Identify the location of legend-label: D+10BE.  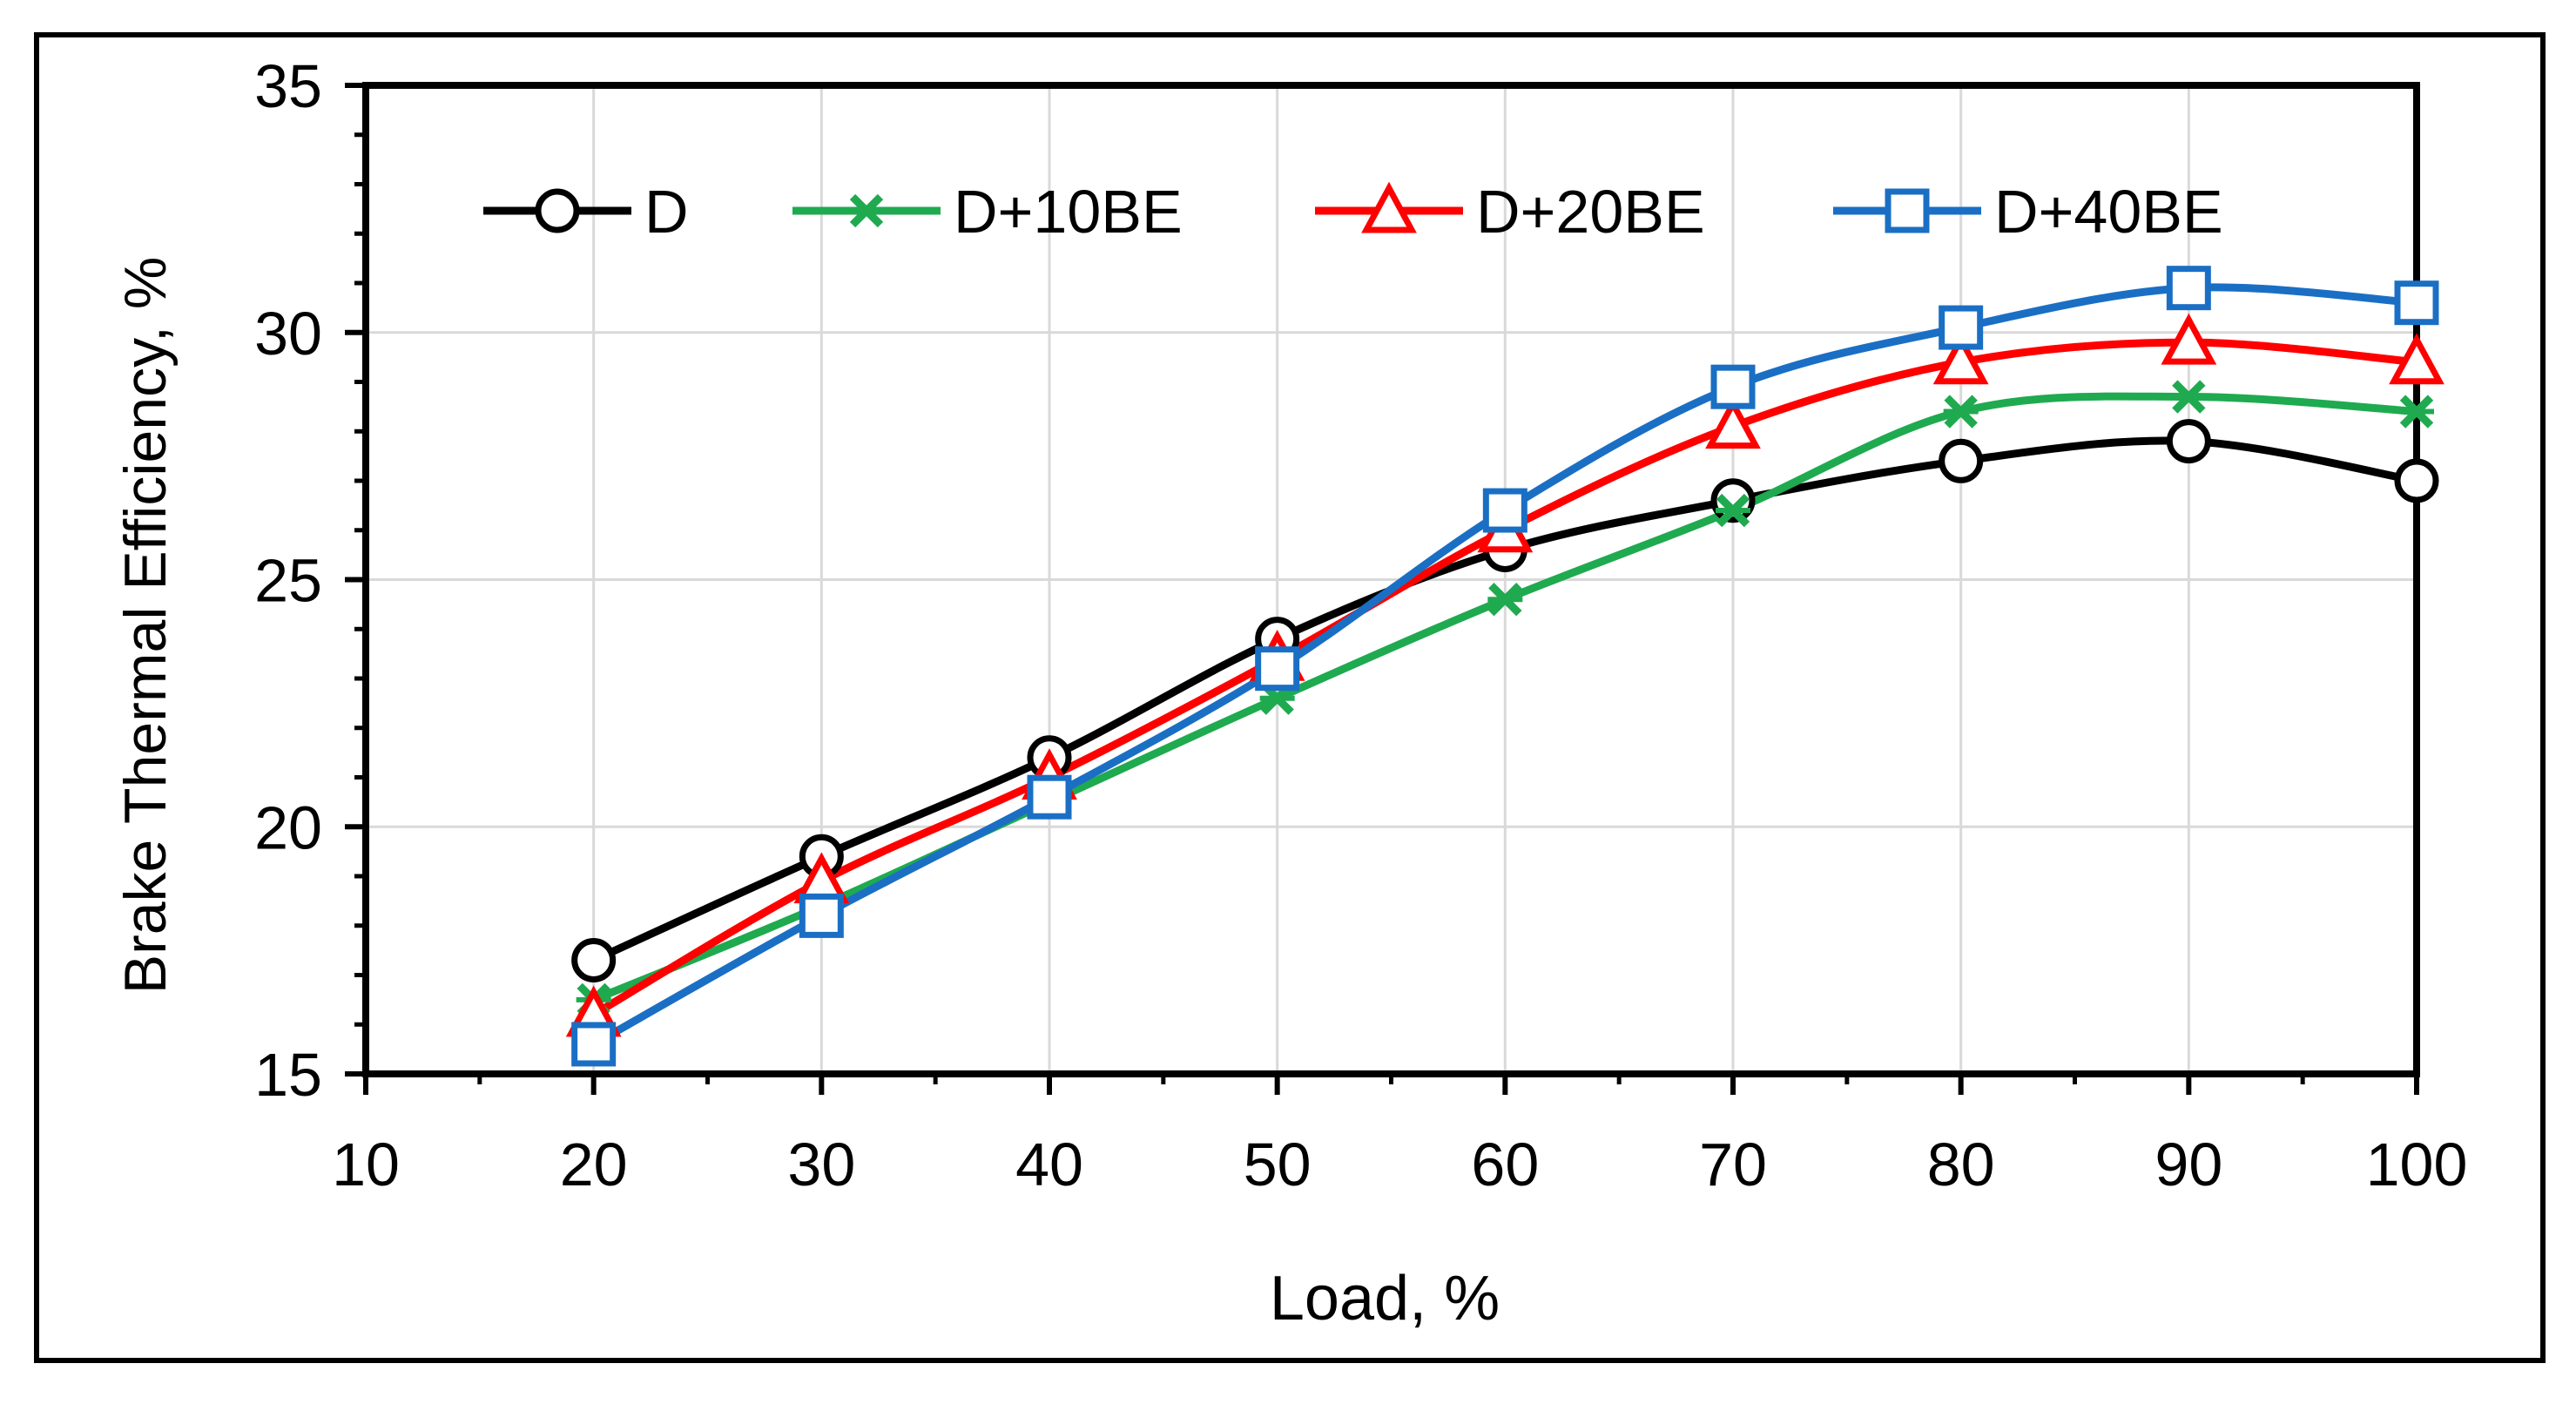
(1068, 212).